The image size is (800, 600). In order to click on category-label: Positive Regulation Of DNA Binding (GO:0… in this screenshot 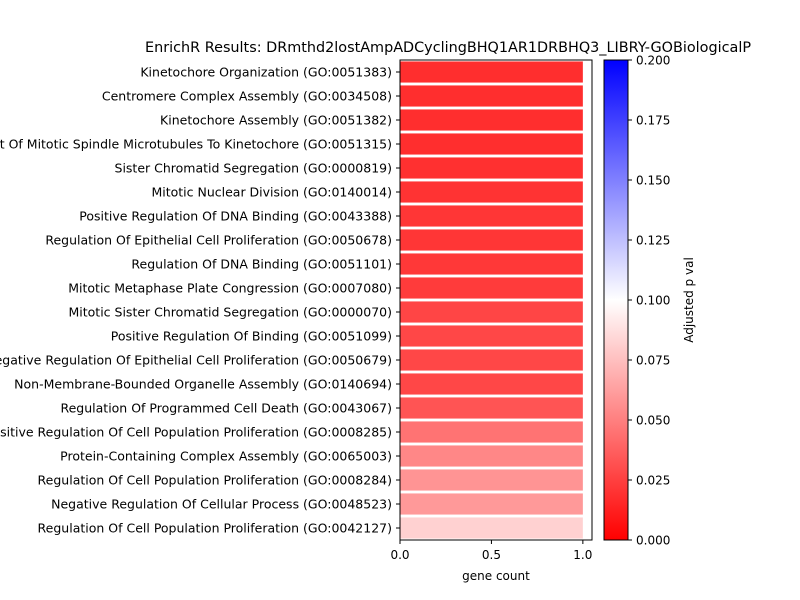, I will do `click(235, 216)`.